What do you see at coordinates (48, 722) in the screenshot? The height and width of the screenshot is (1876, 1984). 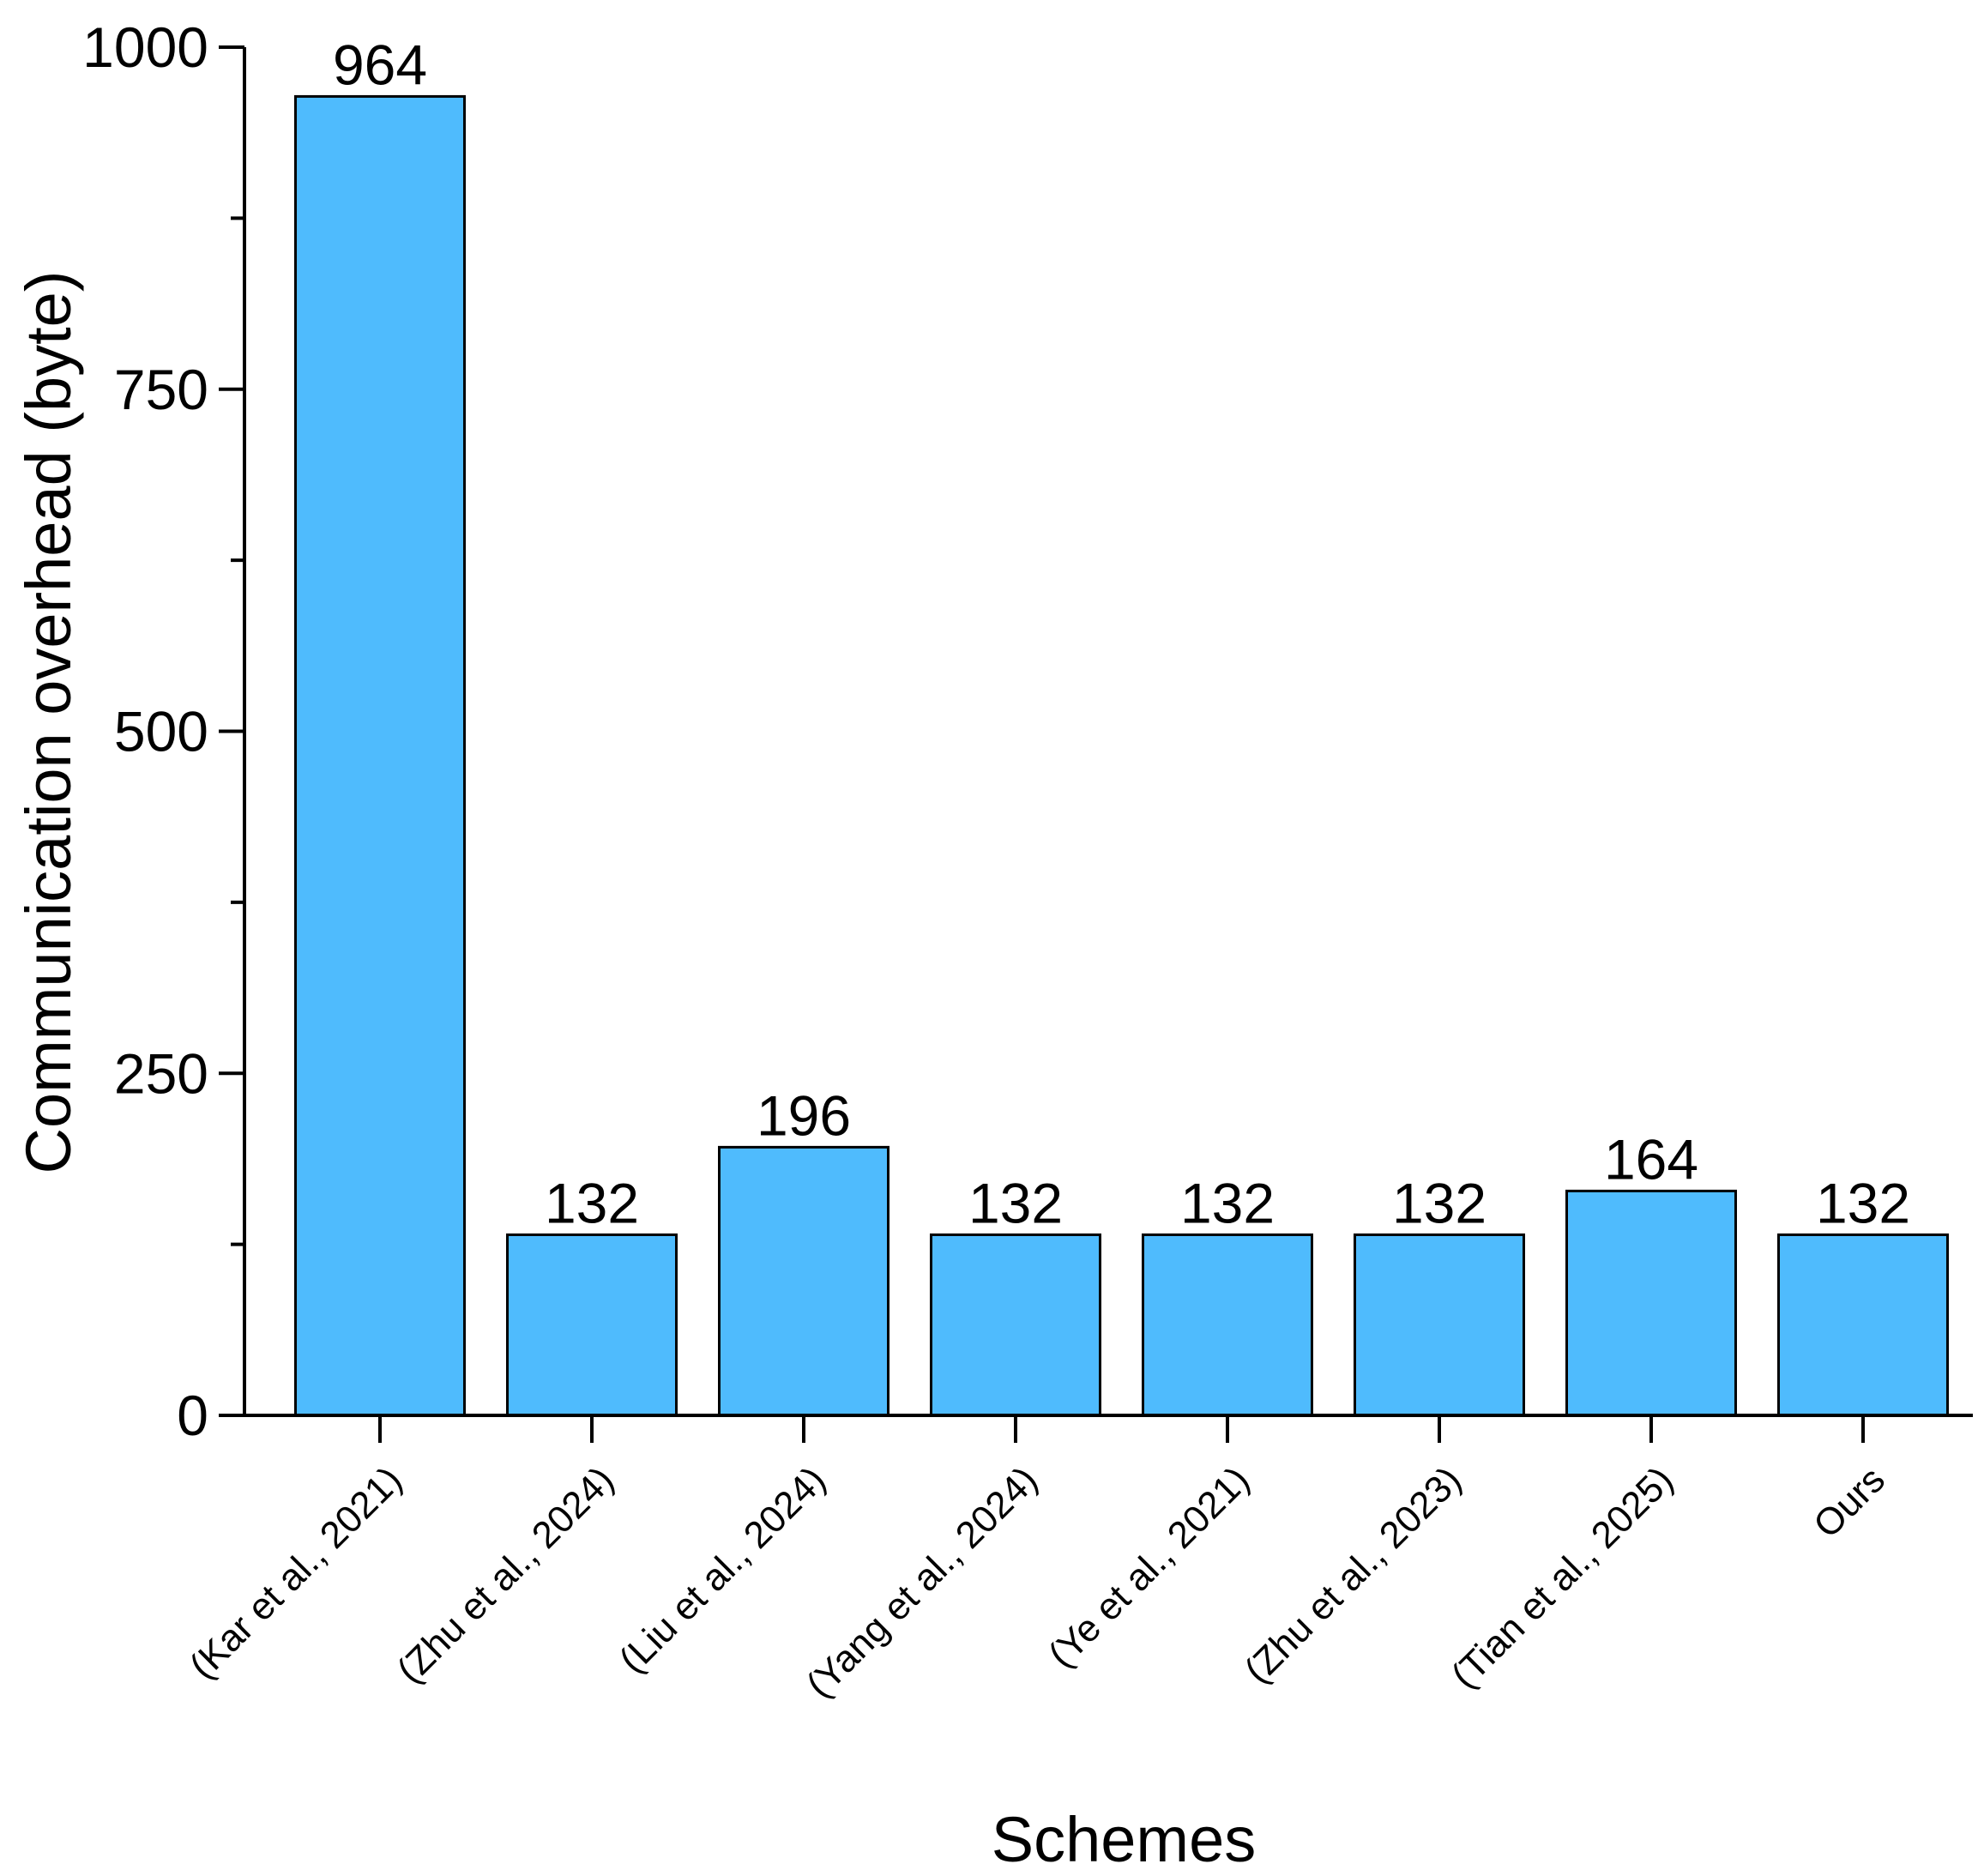 I see `y-axis-title: Communication overhead (byte)` at bounding box center [48, 722].